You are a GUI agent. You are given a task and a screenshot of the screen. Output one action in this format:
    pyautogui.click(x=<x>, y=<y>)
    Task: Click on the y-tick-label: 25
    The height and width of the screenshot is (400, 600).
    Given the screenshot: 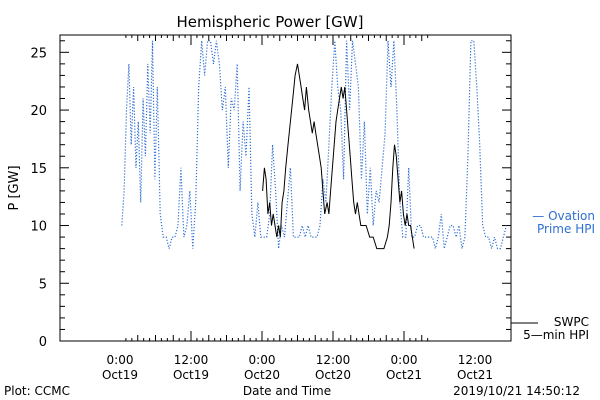 What is the action you would take?
    pyautogui.click(x=38, y=53)
    